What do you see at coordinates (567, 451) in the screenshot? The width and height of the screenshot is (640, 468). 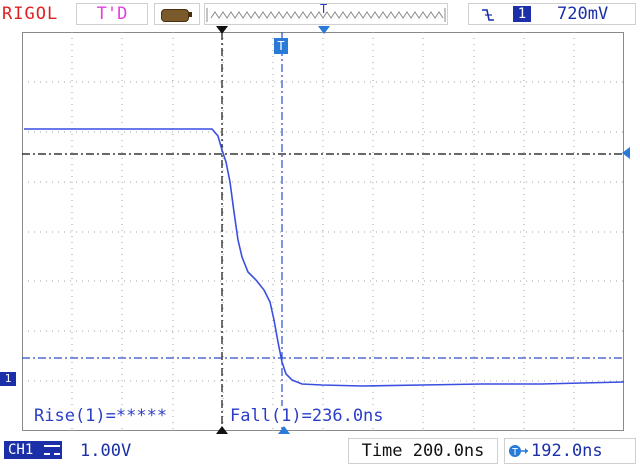 I see `trigger-offset-value: 192.0ns` at bounding box center [567, 451].